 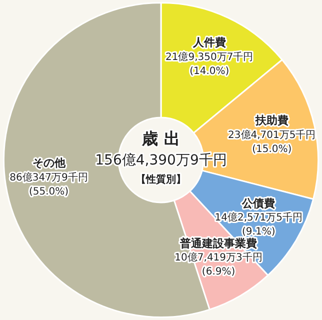 What do you see at coordinates (258, 225) in the screenshot?
I see `data-label: 14億2,571万5千円 (9.1%)` at bounding box center [258, 225].